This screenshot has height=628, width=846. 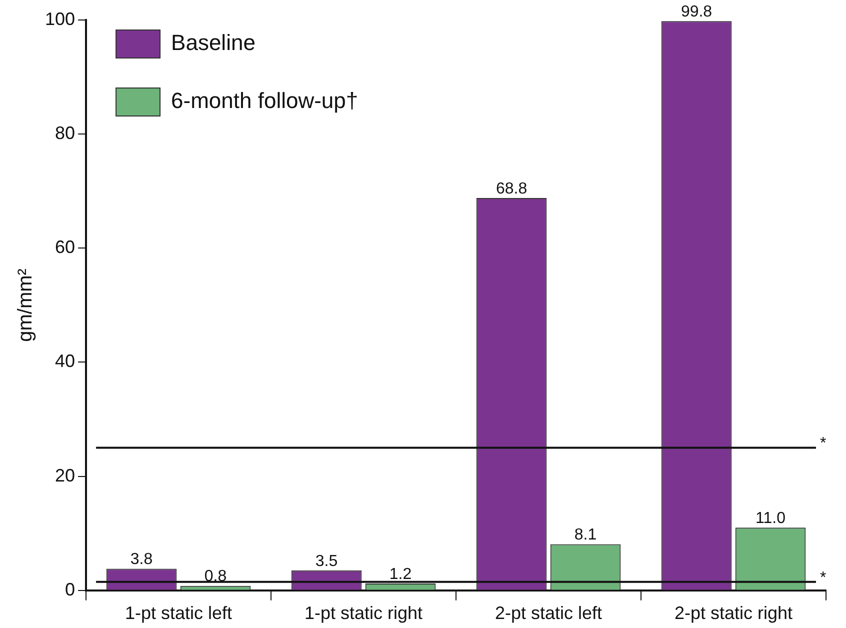 What do you see at coordinates (363, 613) in the screenshot?
I see `x-tick-label: 1-pt static right` at bounding box center [363, 613].